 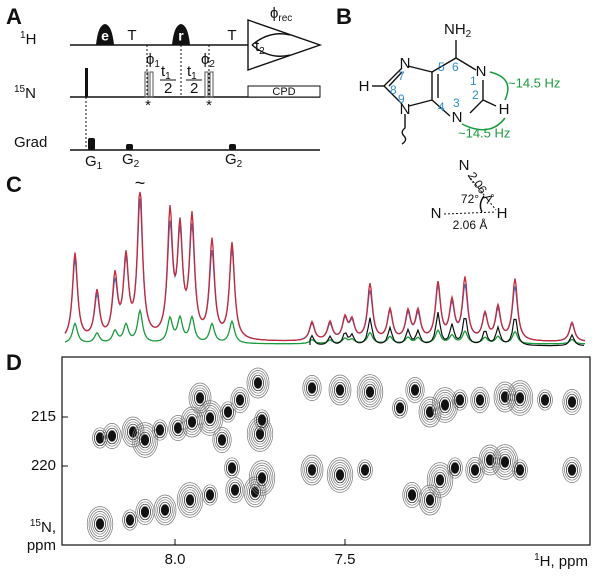 I want to click on symbol: H, so click(x=31, y=39).